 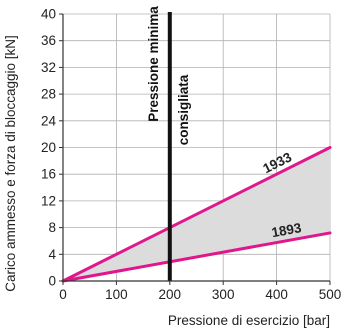 I want to click on y-tick-label: 4, so click(x=52, y=254).